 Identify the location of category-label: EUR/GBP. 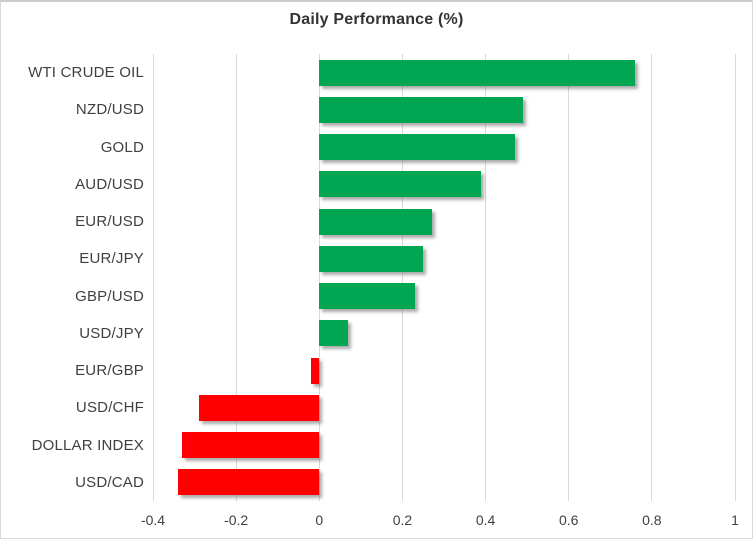
(109, 371).